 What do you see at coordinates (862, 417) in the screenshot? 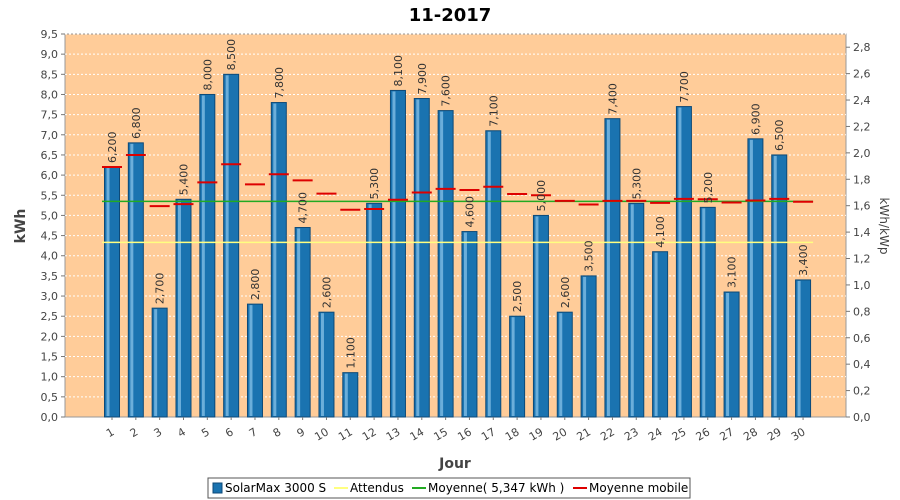
I see `y-right-tick-label: 0,0` at bounding box center [862, 417].